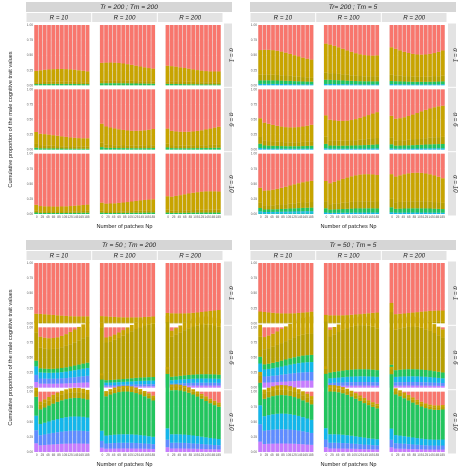  What do you see at coordinates (455, 119) in the screenshot?
I see `row-label: α = 6` at bounding box center [455, 119].